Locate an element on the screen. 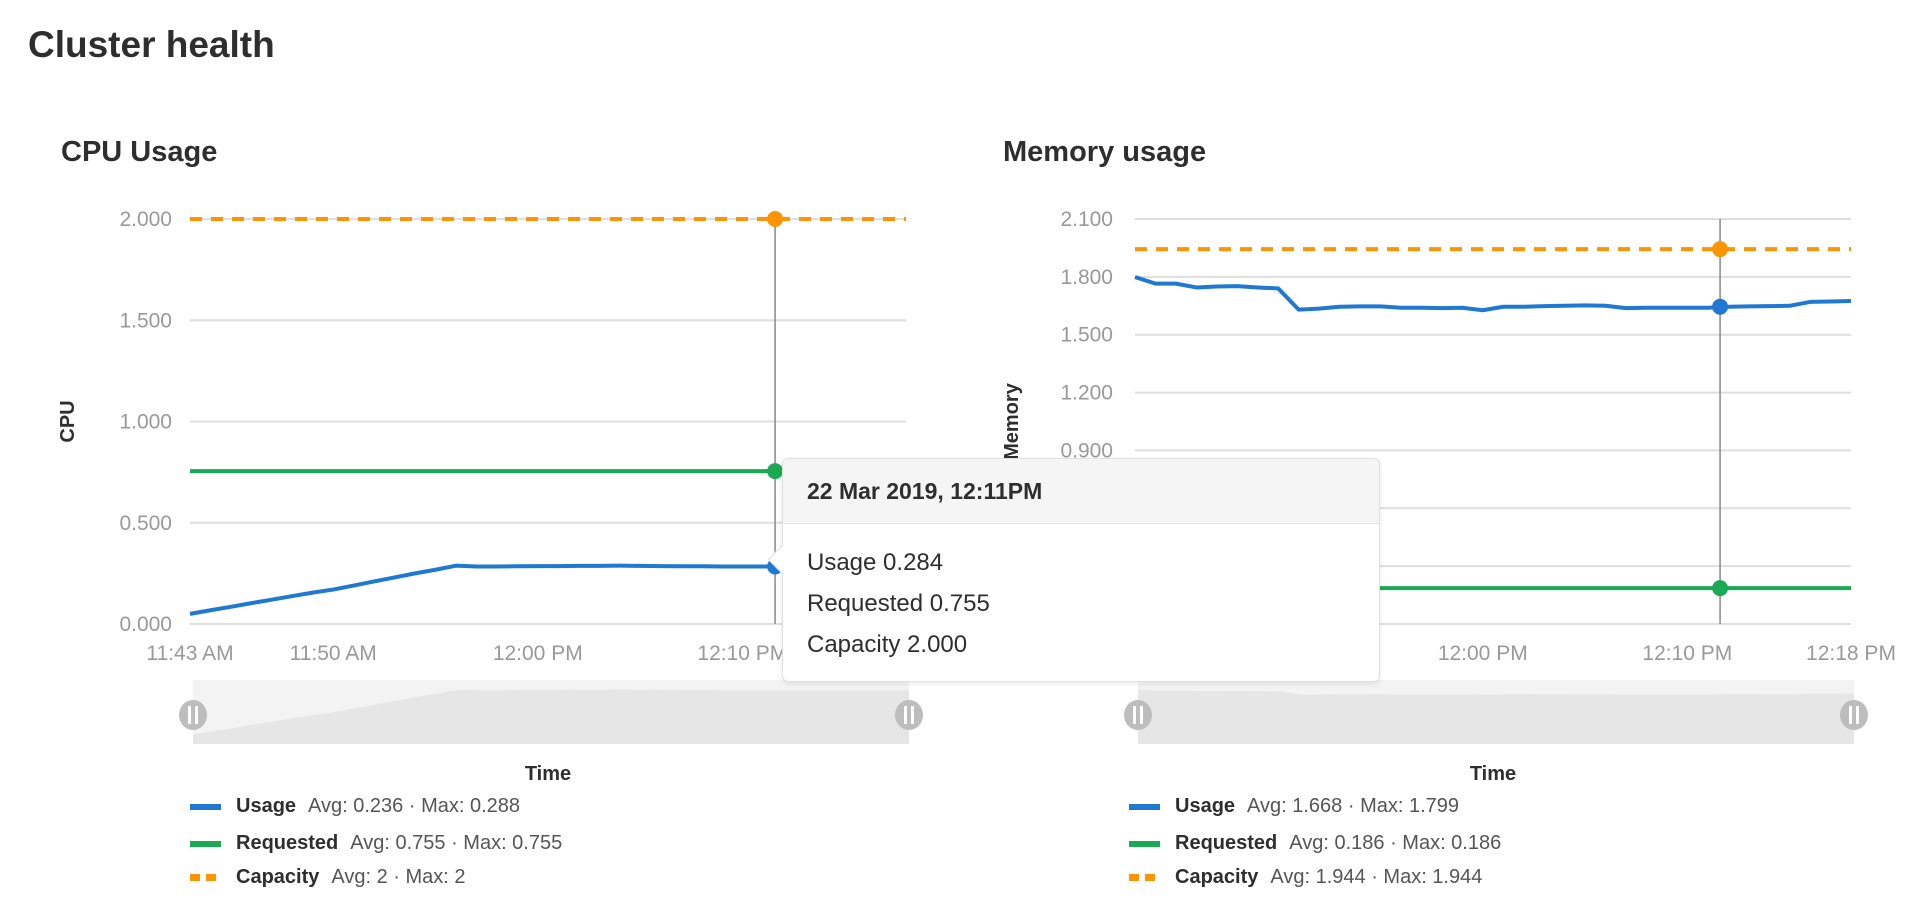 Image resolution: width=1928 pixels, height=920 pixels. legend-item-requested: Requested Avg: 0.186 · Max: 0.186 is located at coordinates (1315, 843).